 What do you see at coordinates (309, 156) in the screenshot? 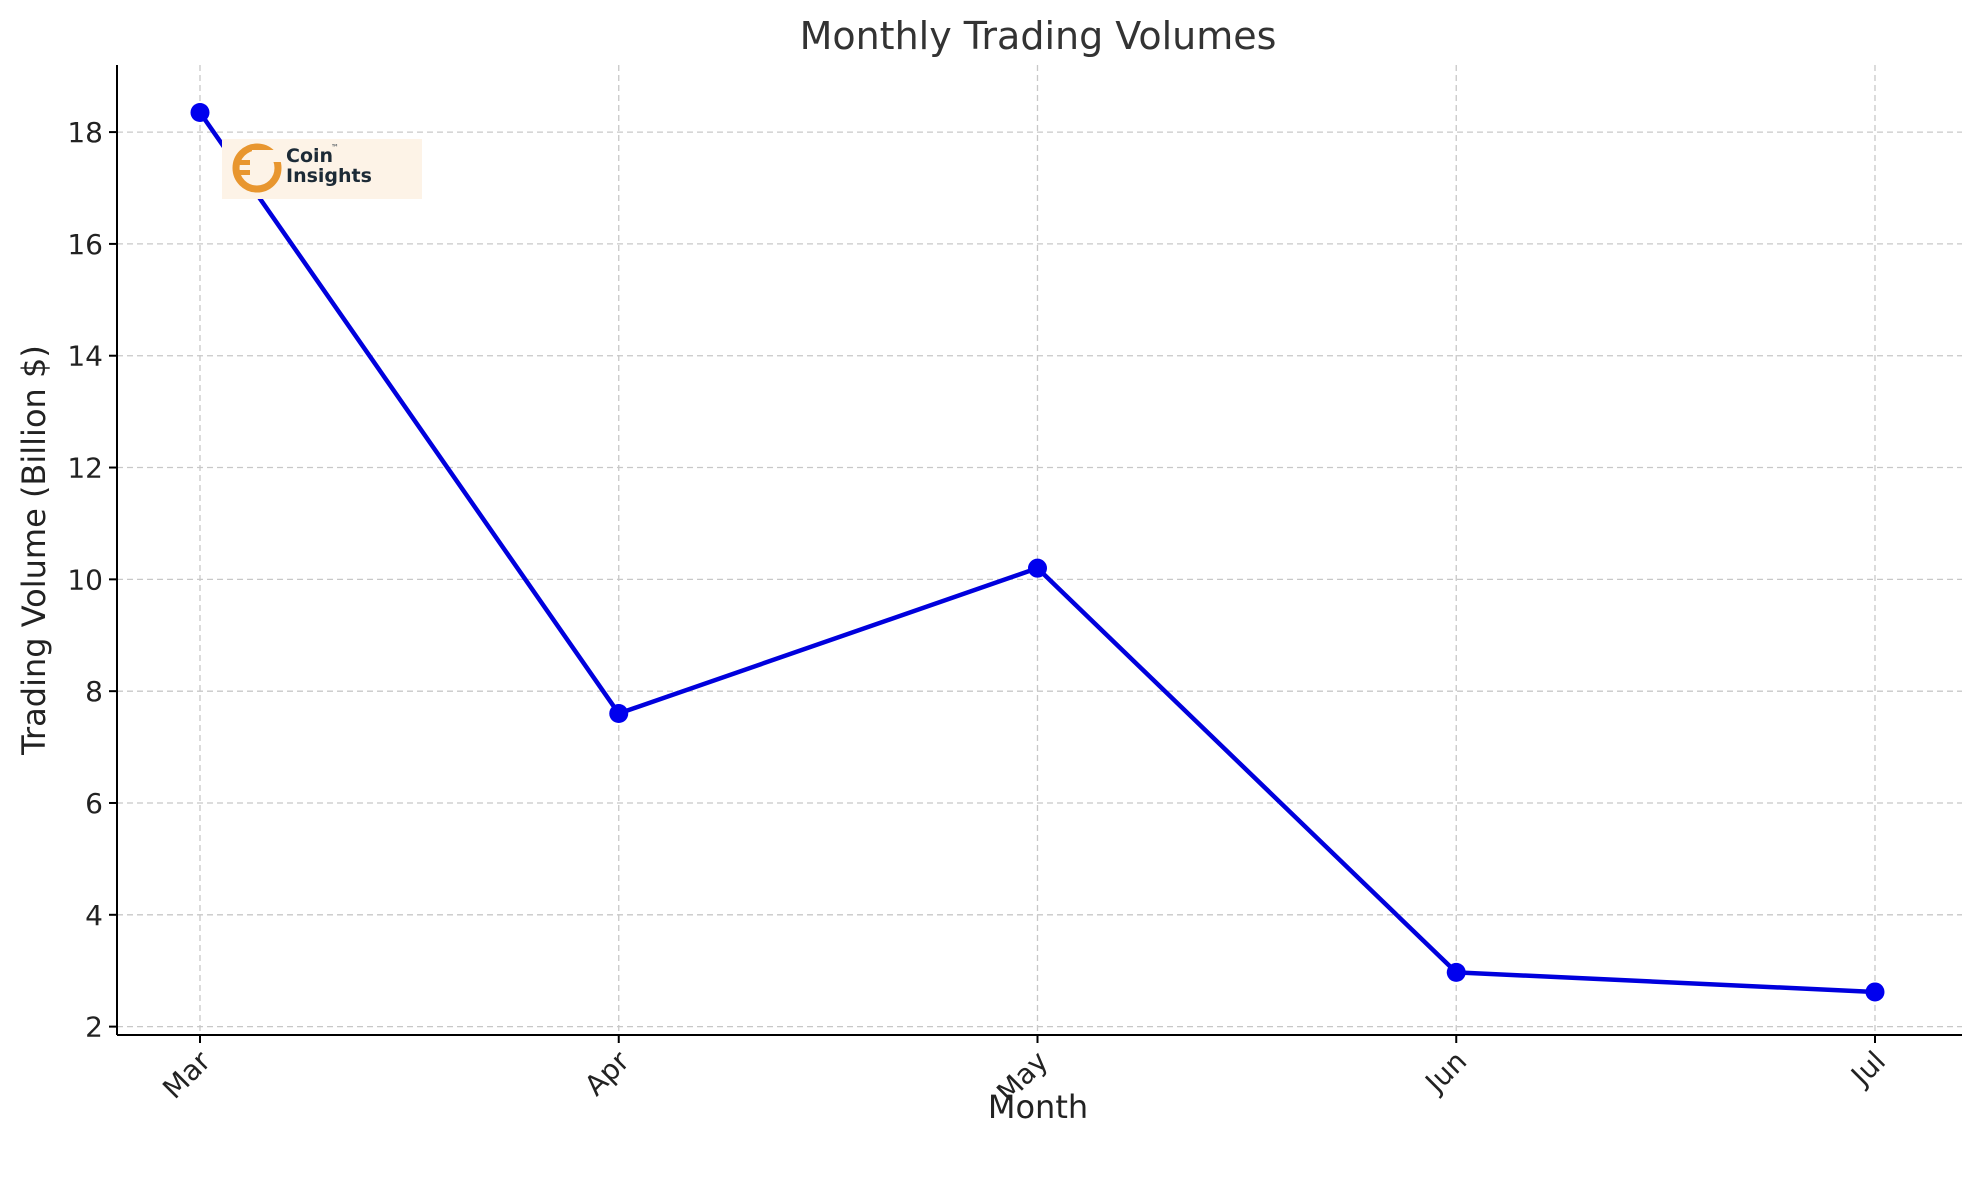
I see `logo-line1: Coin` at bounding box center [309, 156].